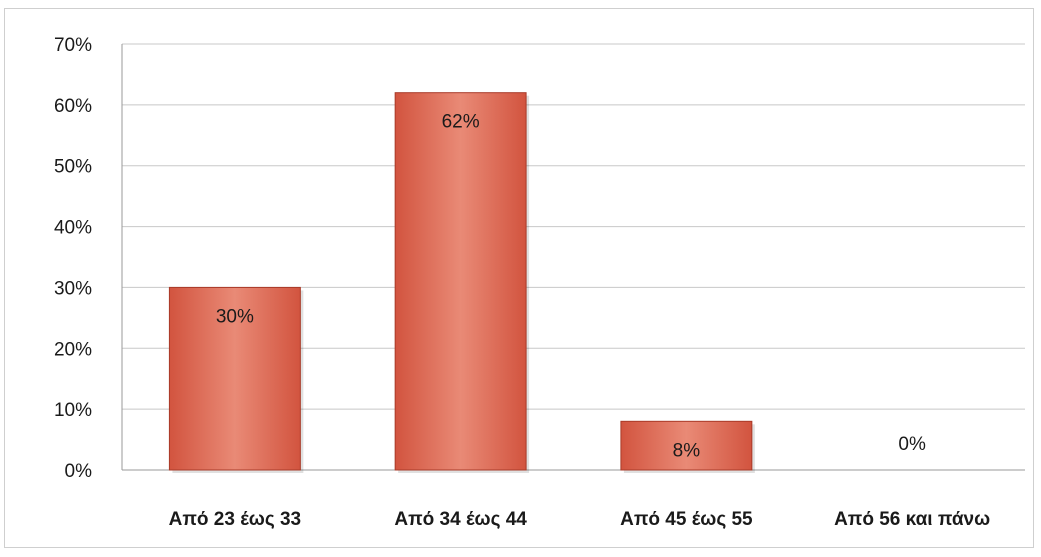 This screenshot has height=557, width=1041. Describe the element at coordinates (73, 228) in the screenshot. I see `y-tick-label: 40%` at that location.